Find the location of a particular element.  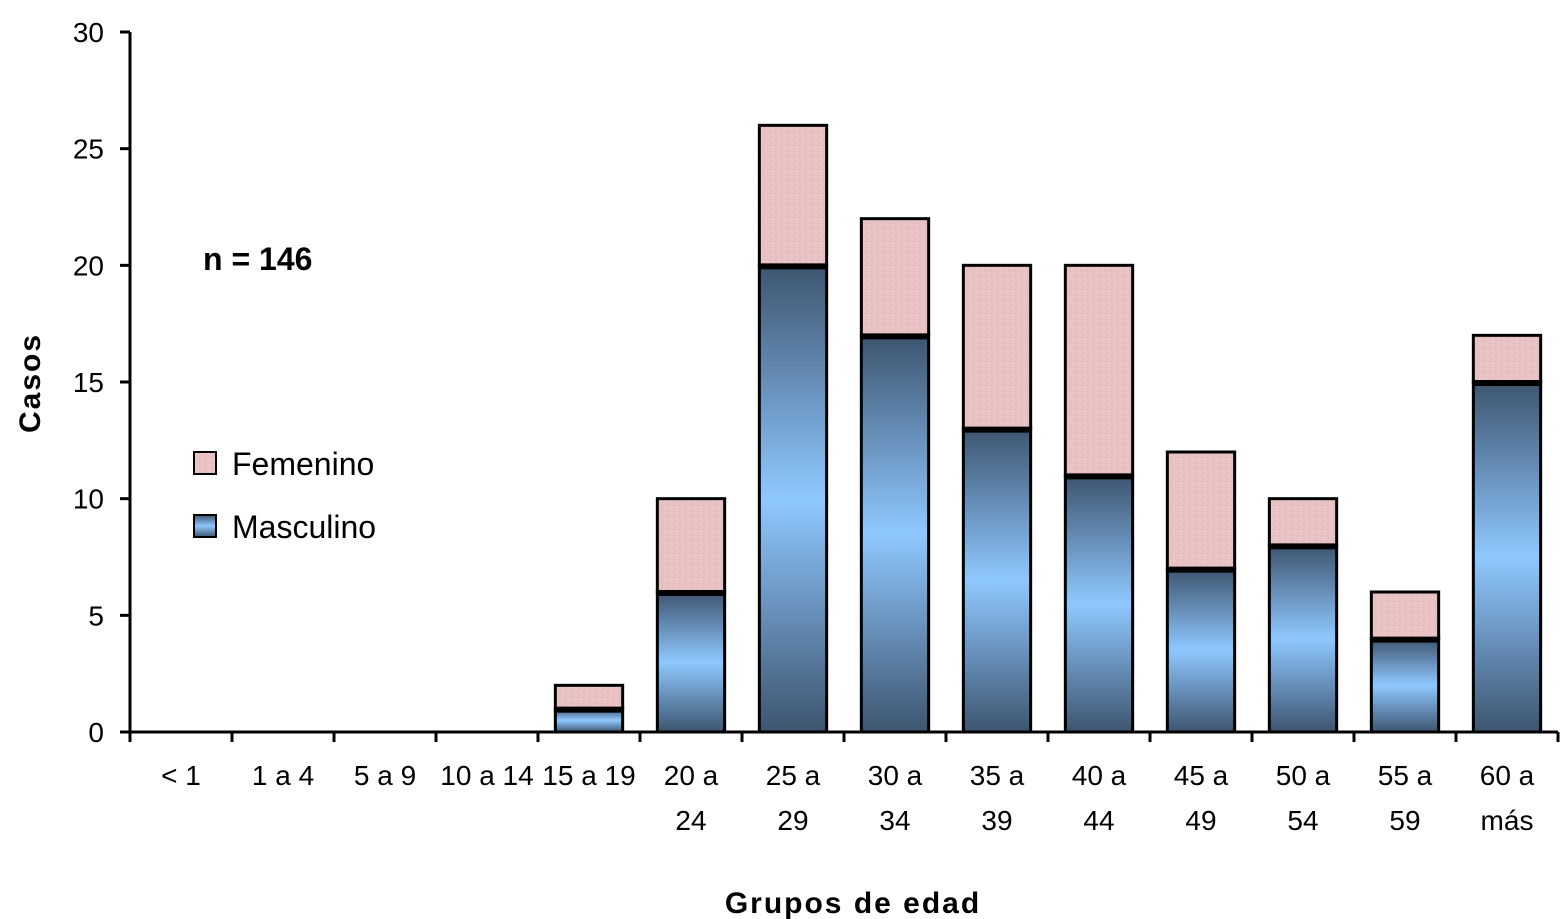

x-tick-label: 15 a 19 is located at coordinates (588, 775).